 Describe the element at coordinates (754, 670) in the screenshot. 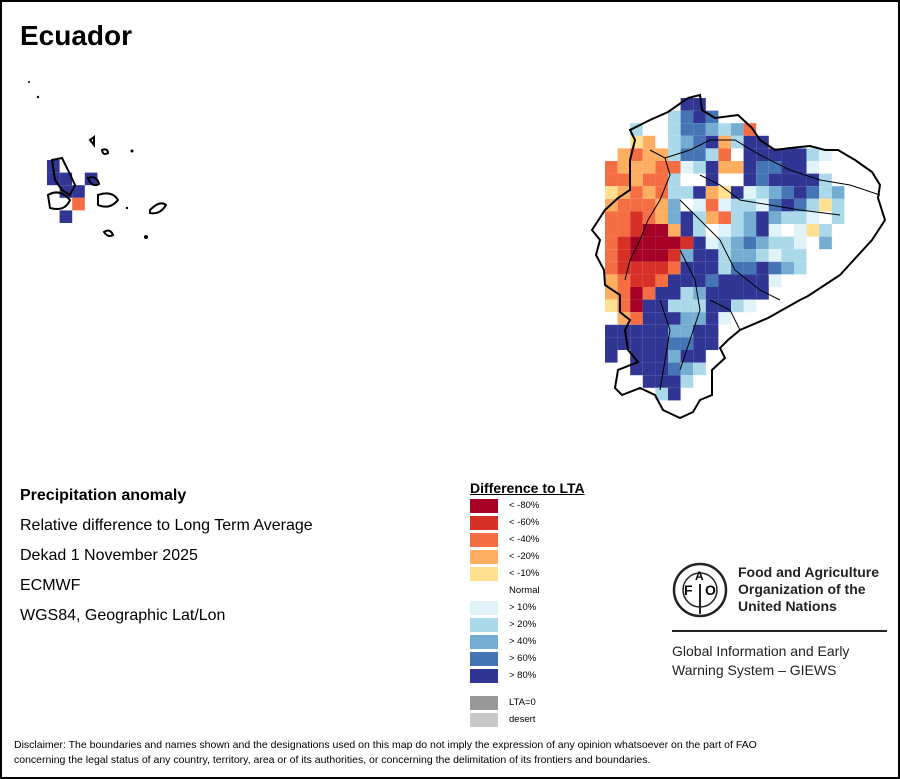

I see `giews-line: Warning System – GIEWS` at that location.